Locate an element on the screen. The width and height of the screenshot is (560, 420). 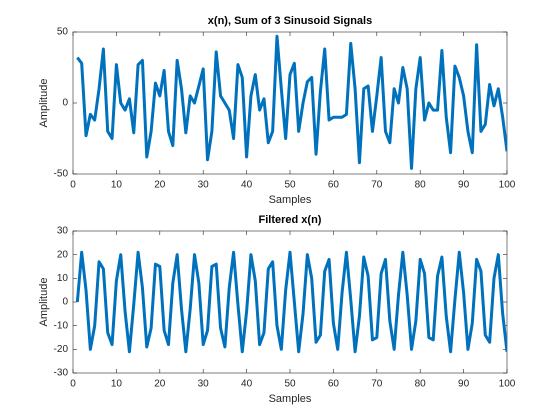
y-tick-label: 10 is located at coordinates (63, 278).